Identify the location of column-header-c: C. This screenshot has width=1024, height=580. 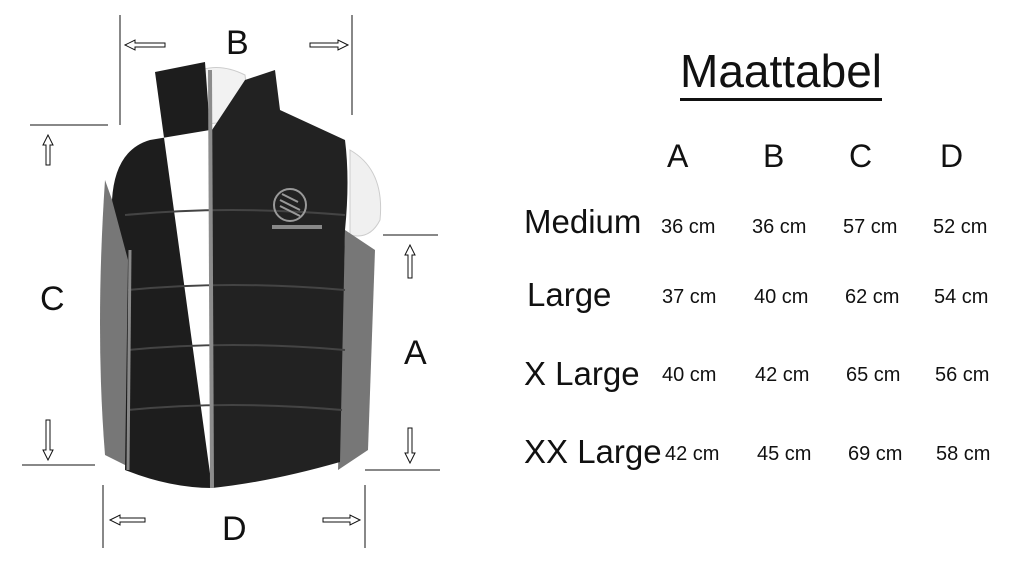
(861, 156).